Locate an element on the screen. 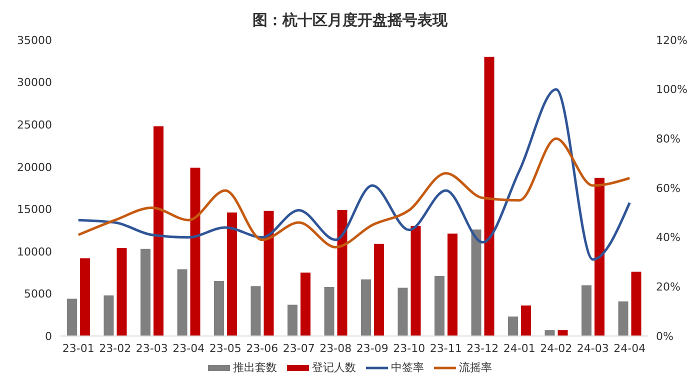 This screenshot has width=700, height=383. legend-label: 登记人数 is located at coordinates (334, 367).